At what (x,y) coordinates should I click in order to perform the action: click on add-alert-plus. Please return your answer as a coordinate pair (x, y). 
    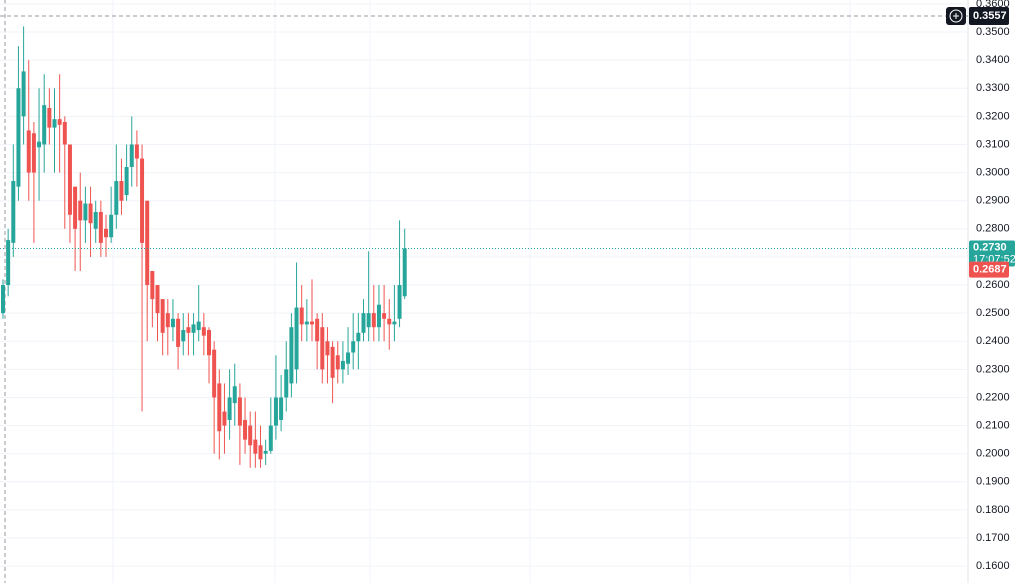
    Looking at the image, I should click on (956, 16).